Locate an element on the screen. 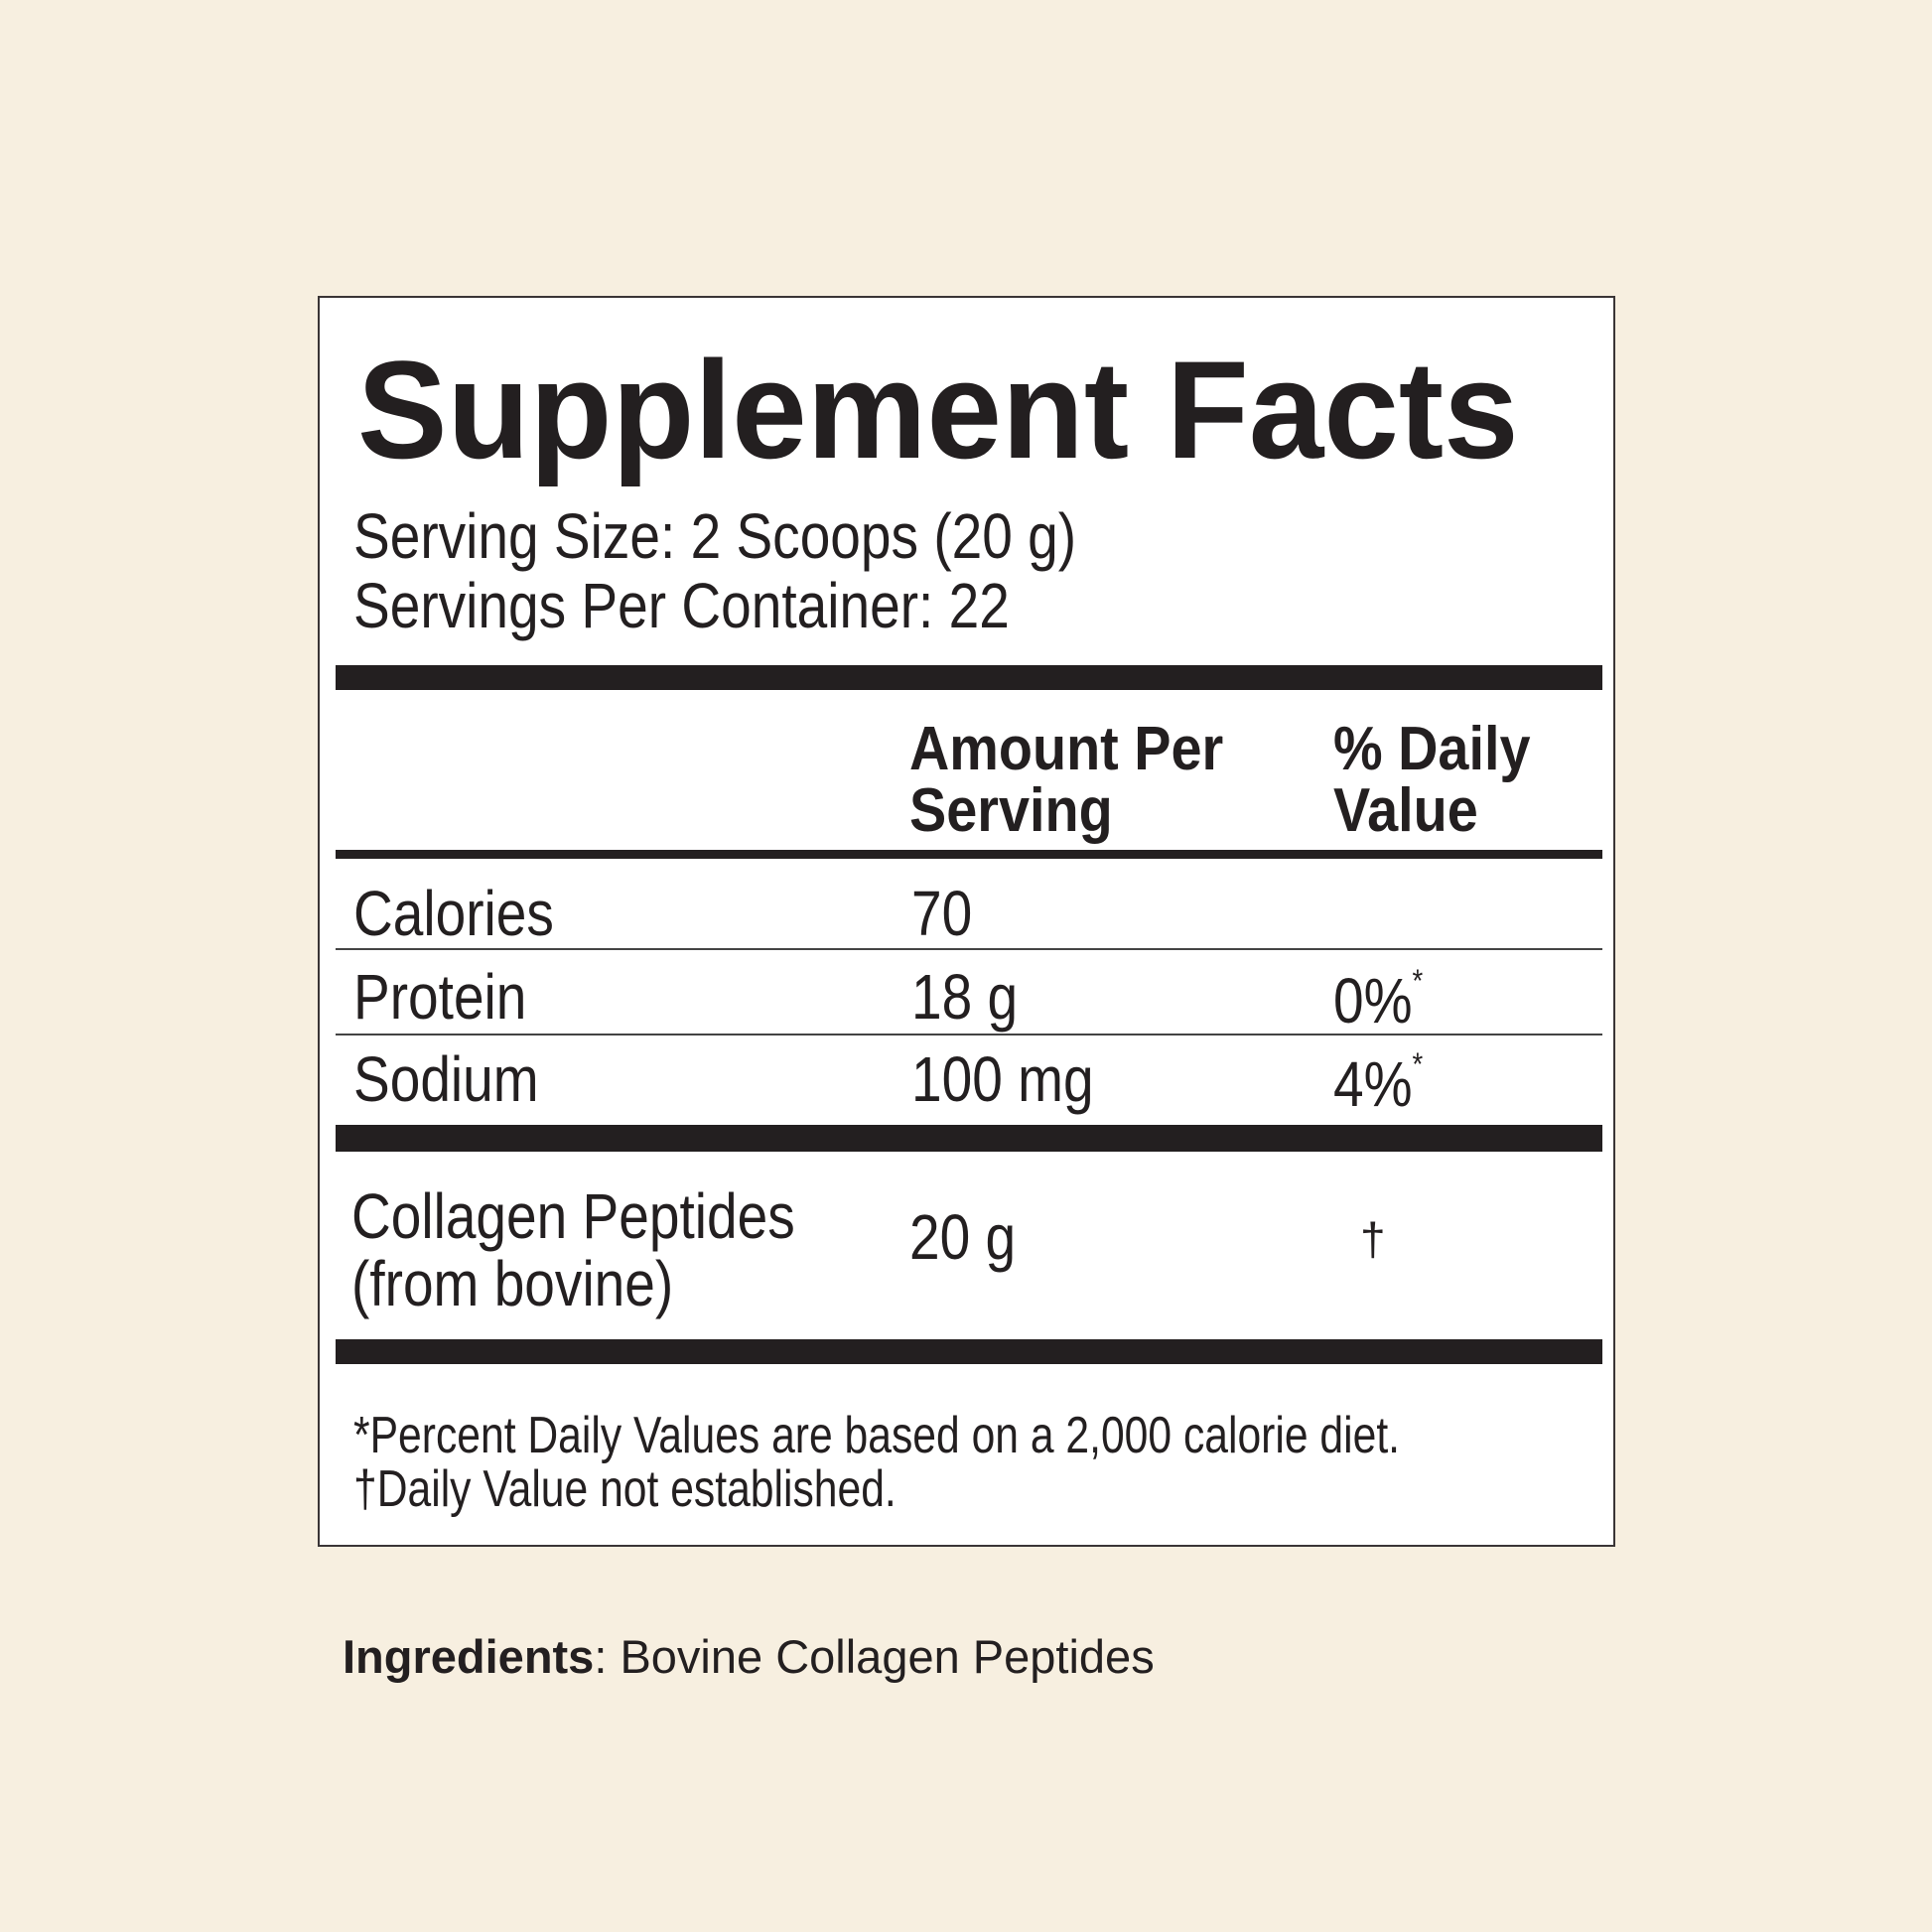 This screenshot has width=1932, height=1932. ingredients-value: : Bovine Collagen Peptides is located at coordinates (874, 1656).